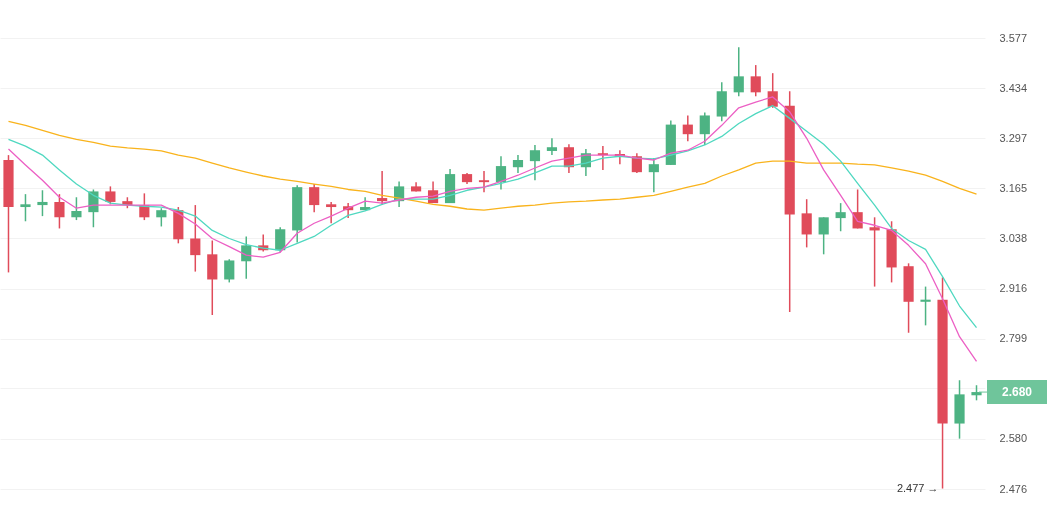 This screenshot has width=1047, height=509. What do you see at coordinates (1013, 37) in the screenshot?
I see `y-tick-label: 3.577` at bounding box center [1013, 37].